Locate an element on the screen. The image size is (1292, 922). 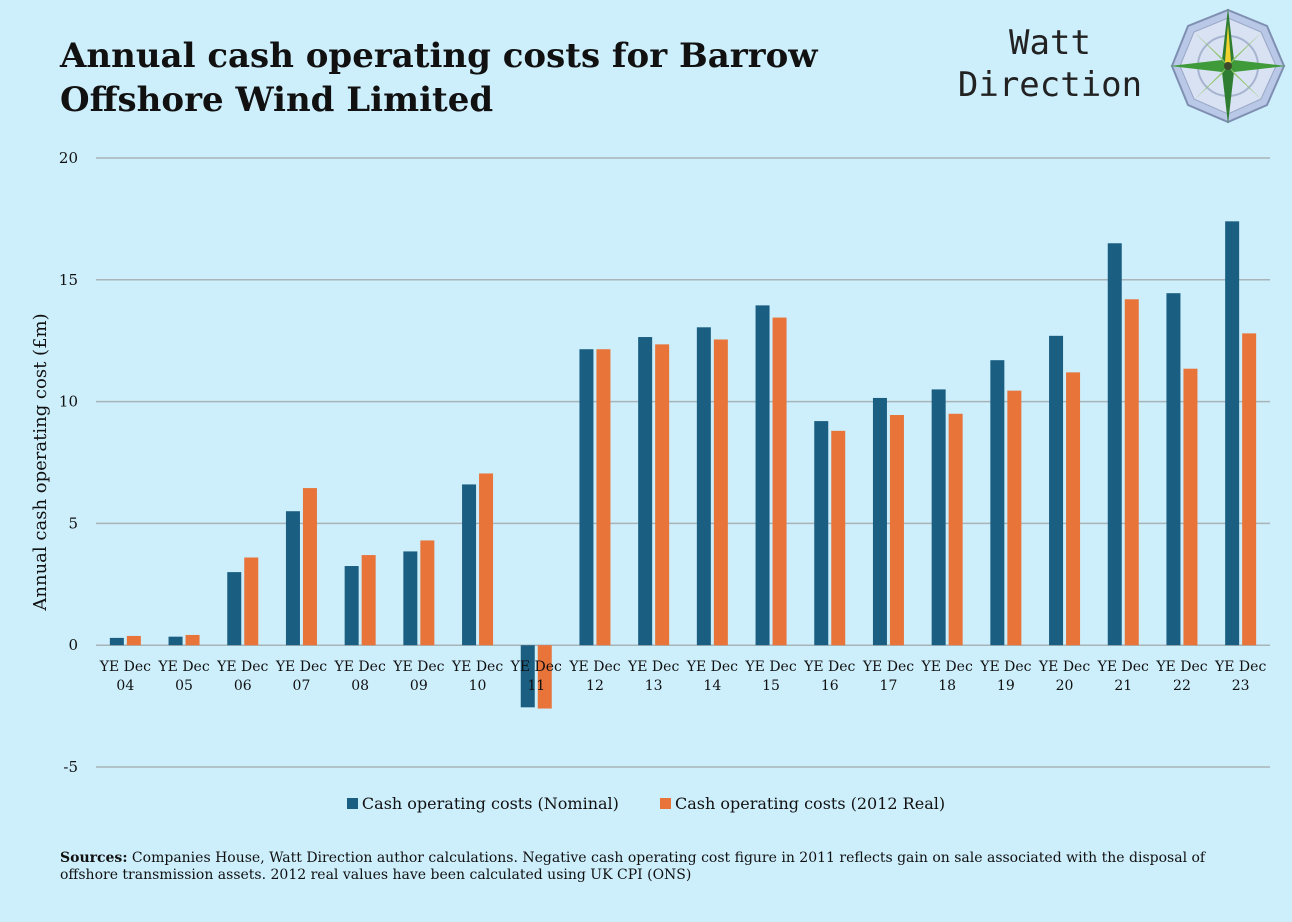
x-category-label: YE Dec 11 is located at coordinates (536, 676).